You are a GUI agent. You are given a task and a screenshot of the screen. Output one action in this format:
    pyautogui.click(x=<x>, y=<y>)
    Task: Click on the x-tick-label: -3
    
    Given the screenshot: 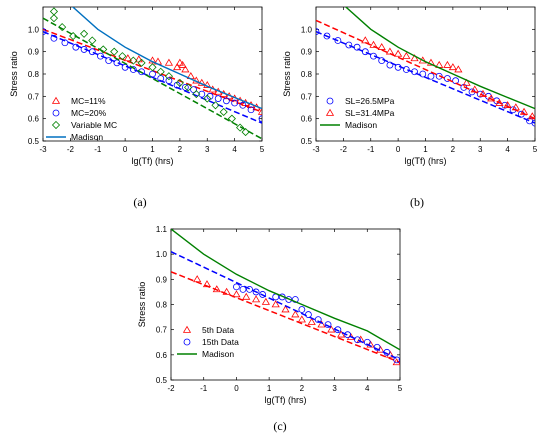 What is the action you would take?
    pyautogui.click(x=316, y=149)
    